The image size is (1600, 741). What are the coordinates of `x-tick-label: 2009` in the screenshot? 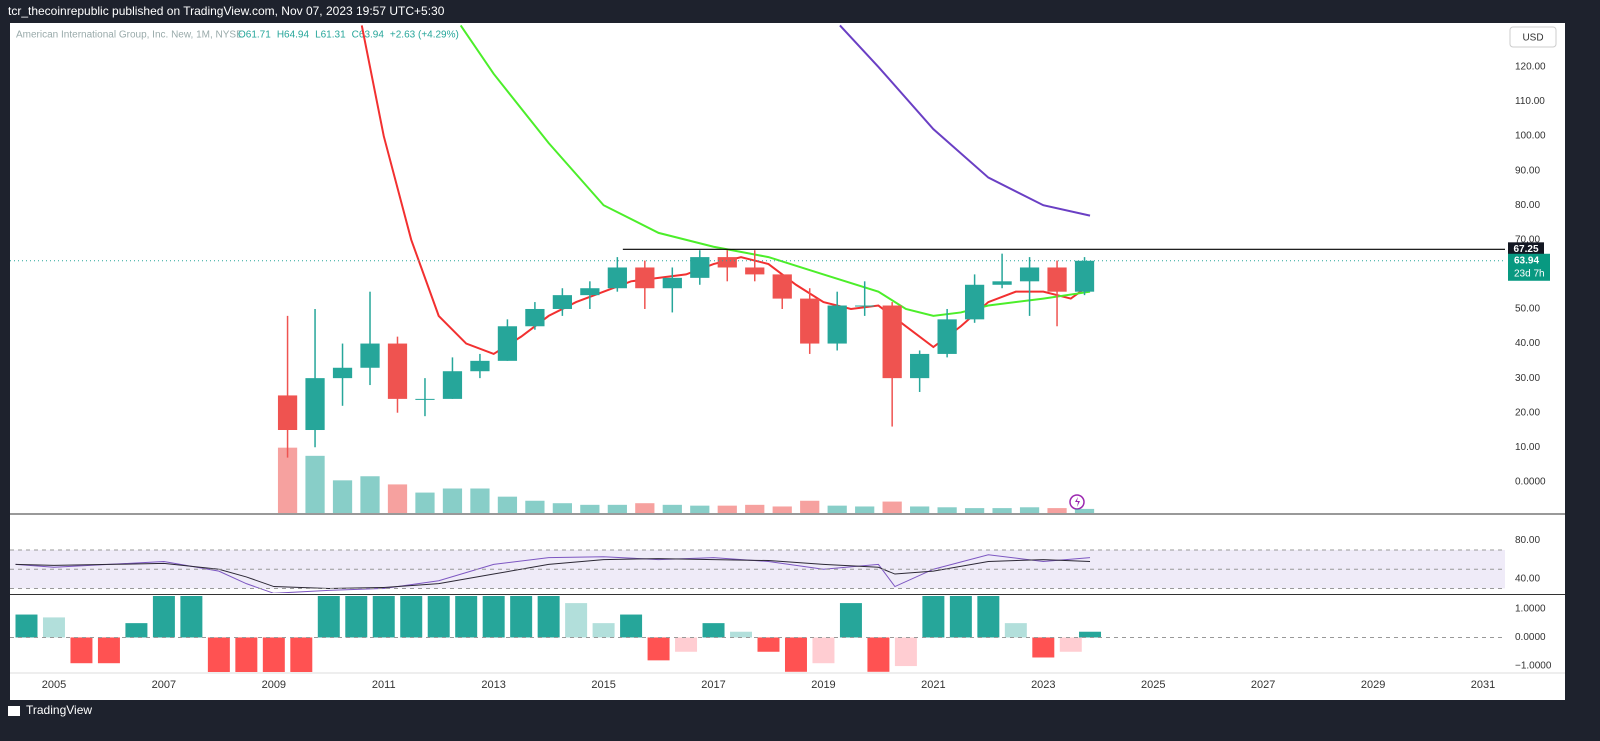 It's located at (274, 685).